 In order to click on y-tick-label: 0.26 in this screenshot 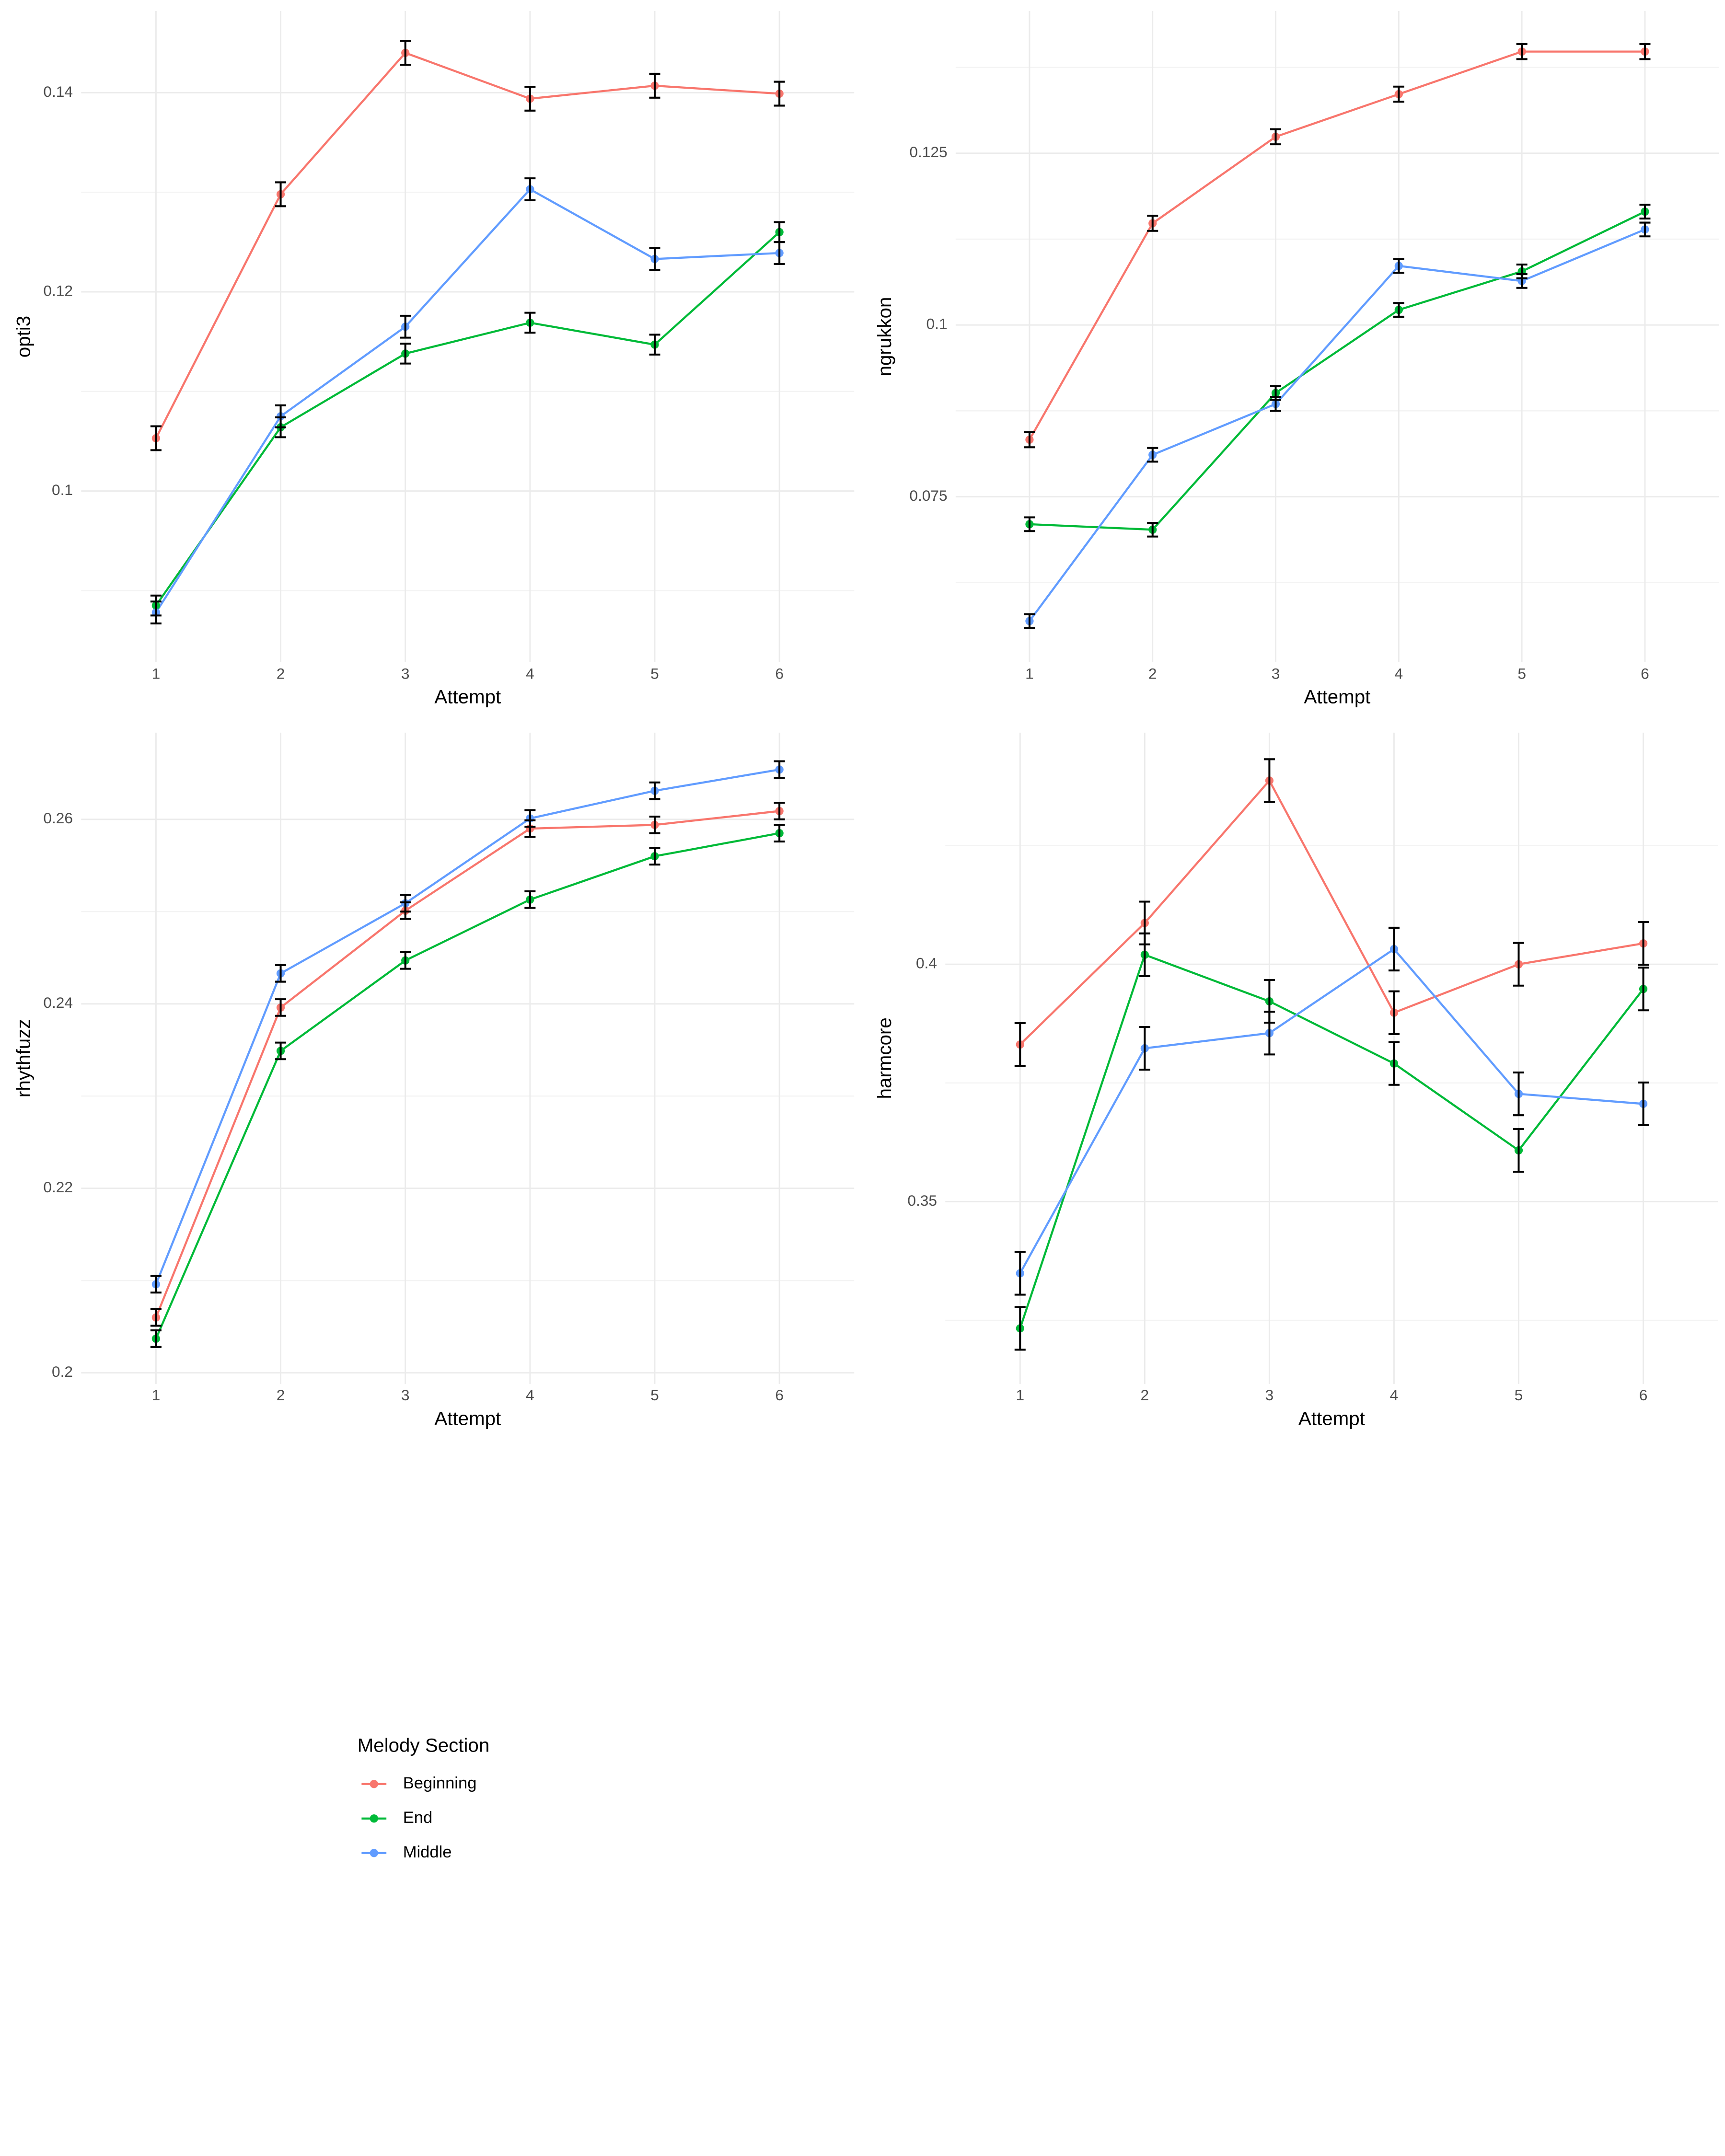, I will do `click(58, 818)`.